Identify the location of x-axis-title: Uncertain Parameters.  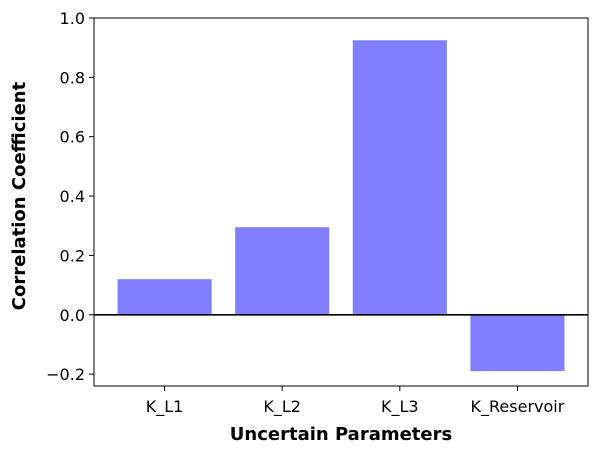
(341, 434).